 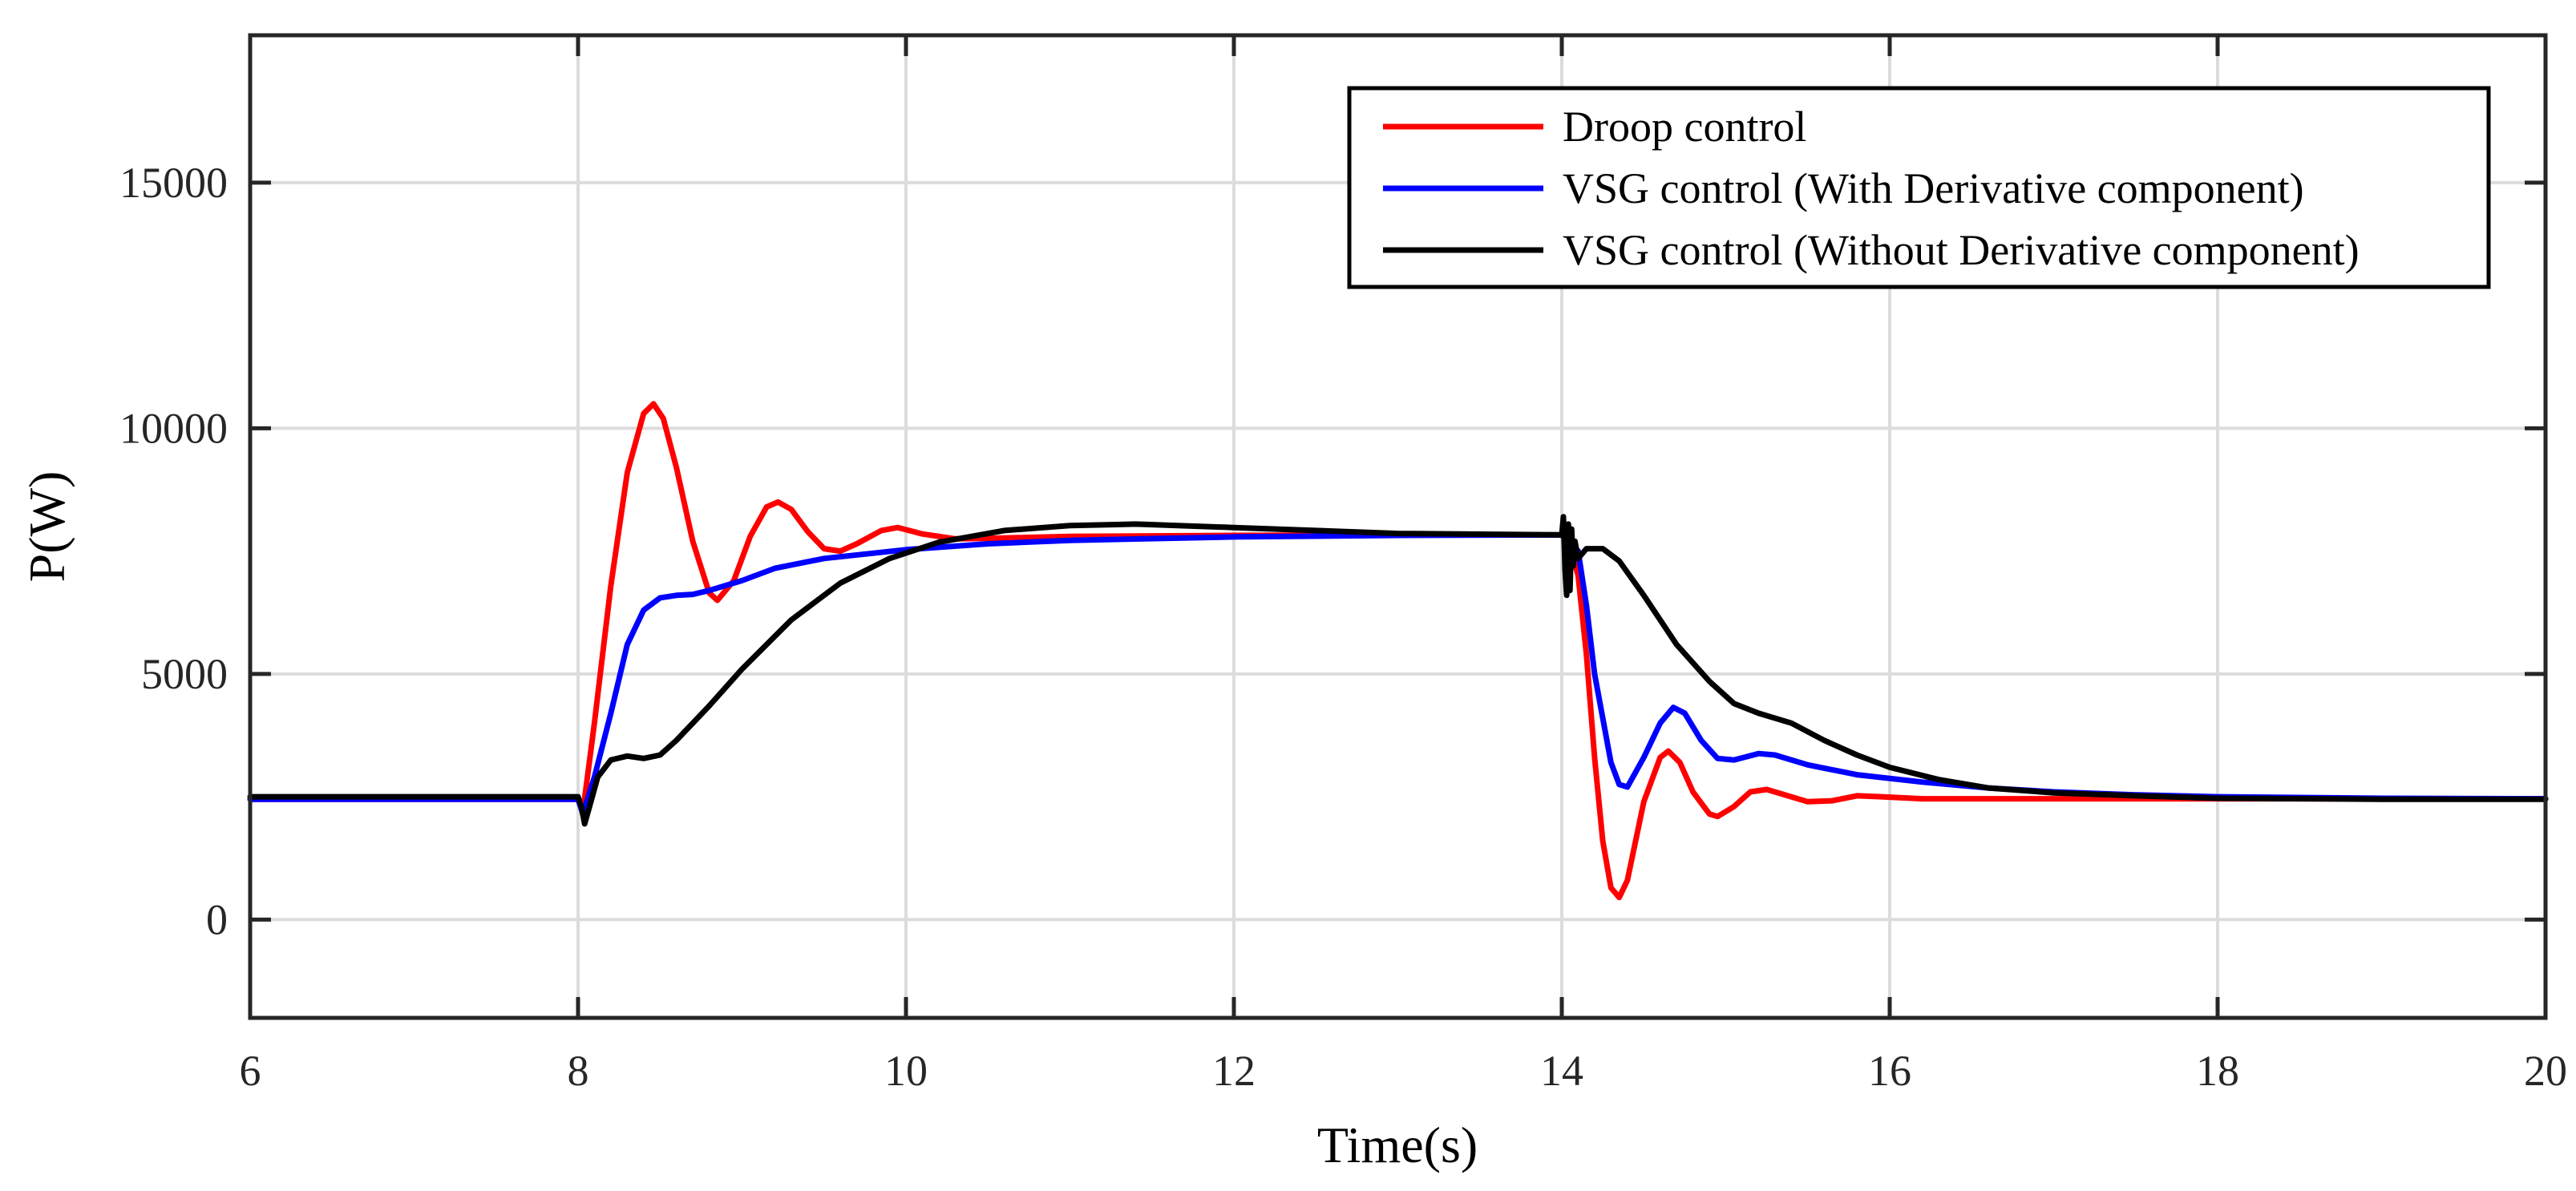 I want to click on y-axis-title: P(W), so click(x=46, y=527).